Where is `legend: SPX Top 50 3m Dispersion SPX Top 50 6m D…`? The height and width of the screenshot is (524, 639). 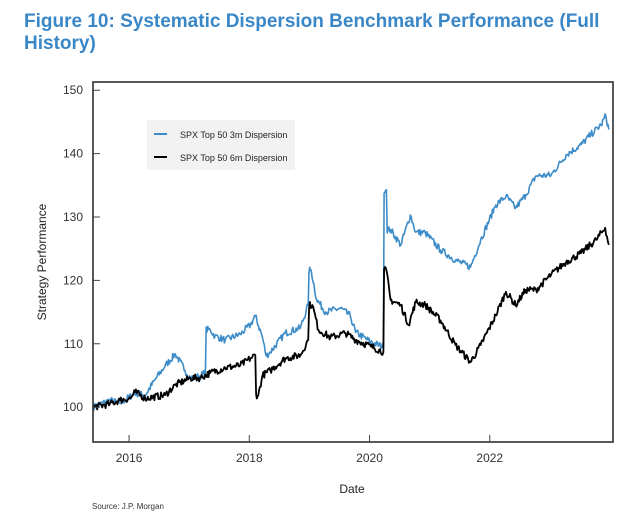
legend: SPX Top 50 3m Dispersion SPX Top 50 6m D… is located at coordinates (221, 145).